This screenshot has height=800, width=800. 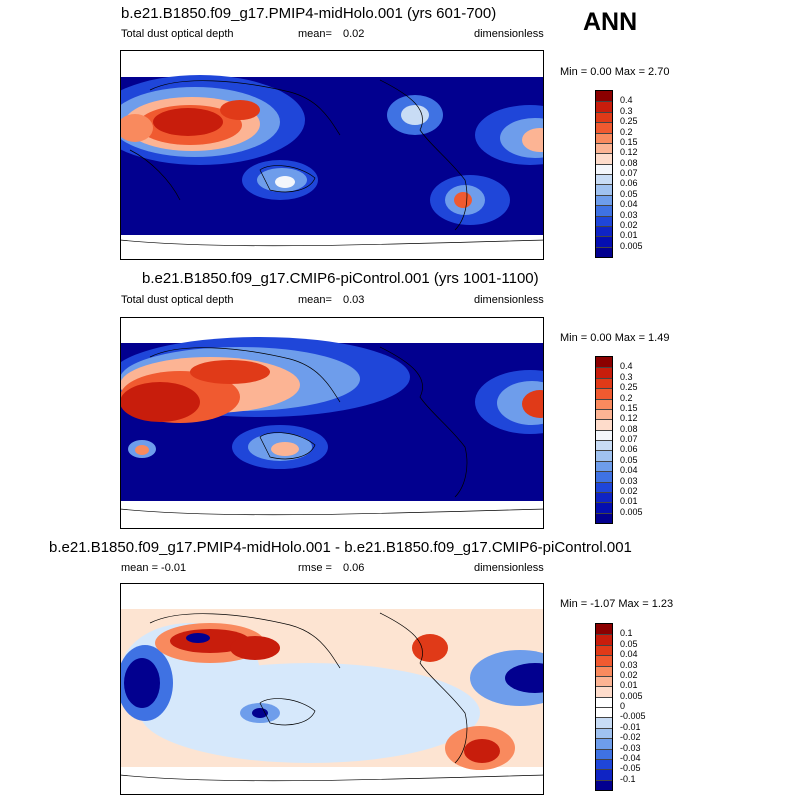 I want to click on rmse-value: 0.06, so click(x=354, y=568).